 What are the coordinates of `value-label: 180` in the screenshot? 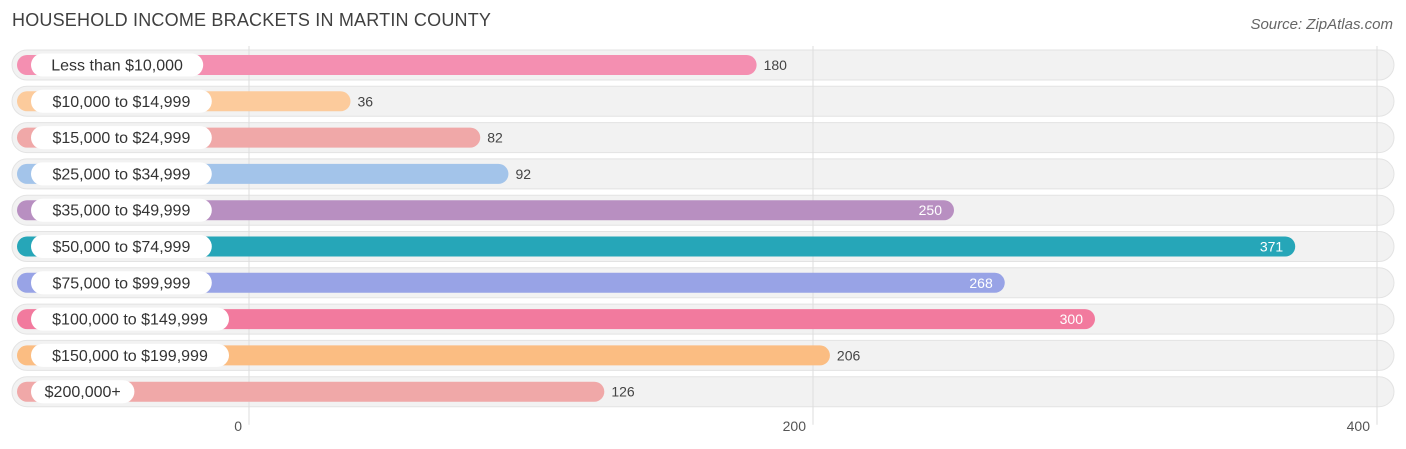 It's located at (776, 65).